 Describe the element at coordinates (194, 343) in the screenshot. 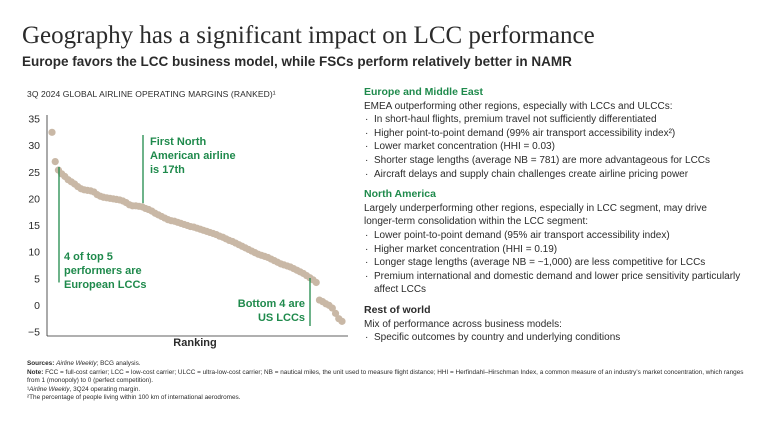

I see `x-axis-label: Ranking` at that location.